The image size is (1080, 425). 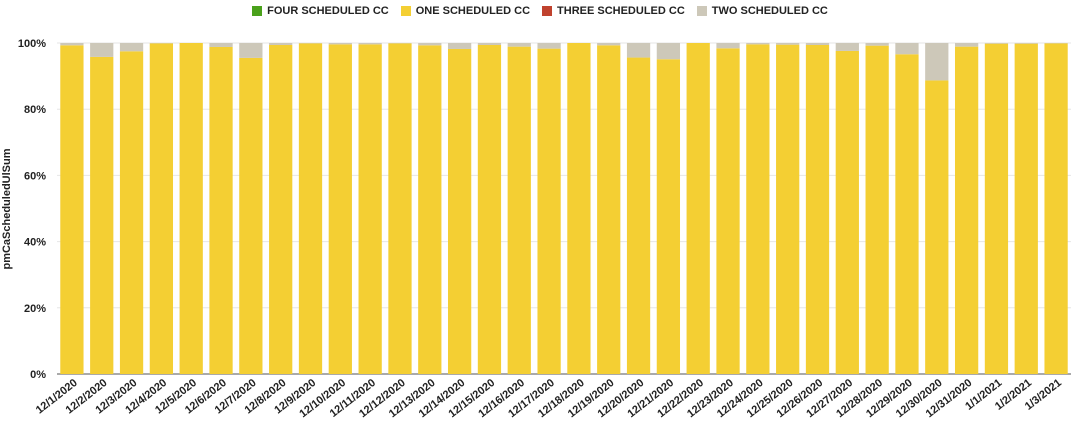 What do you see at coordinates (35, 243) in the screenshot?
I see `y-tick-label: 40%` at bounding box center [35, 243].